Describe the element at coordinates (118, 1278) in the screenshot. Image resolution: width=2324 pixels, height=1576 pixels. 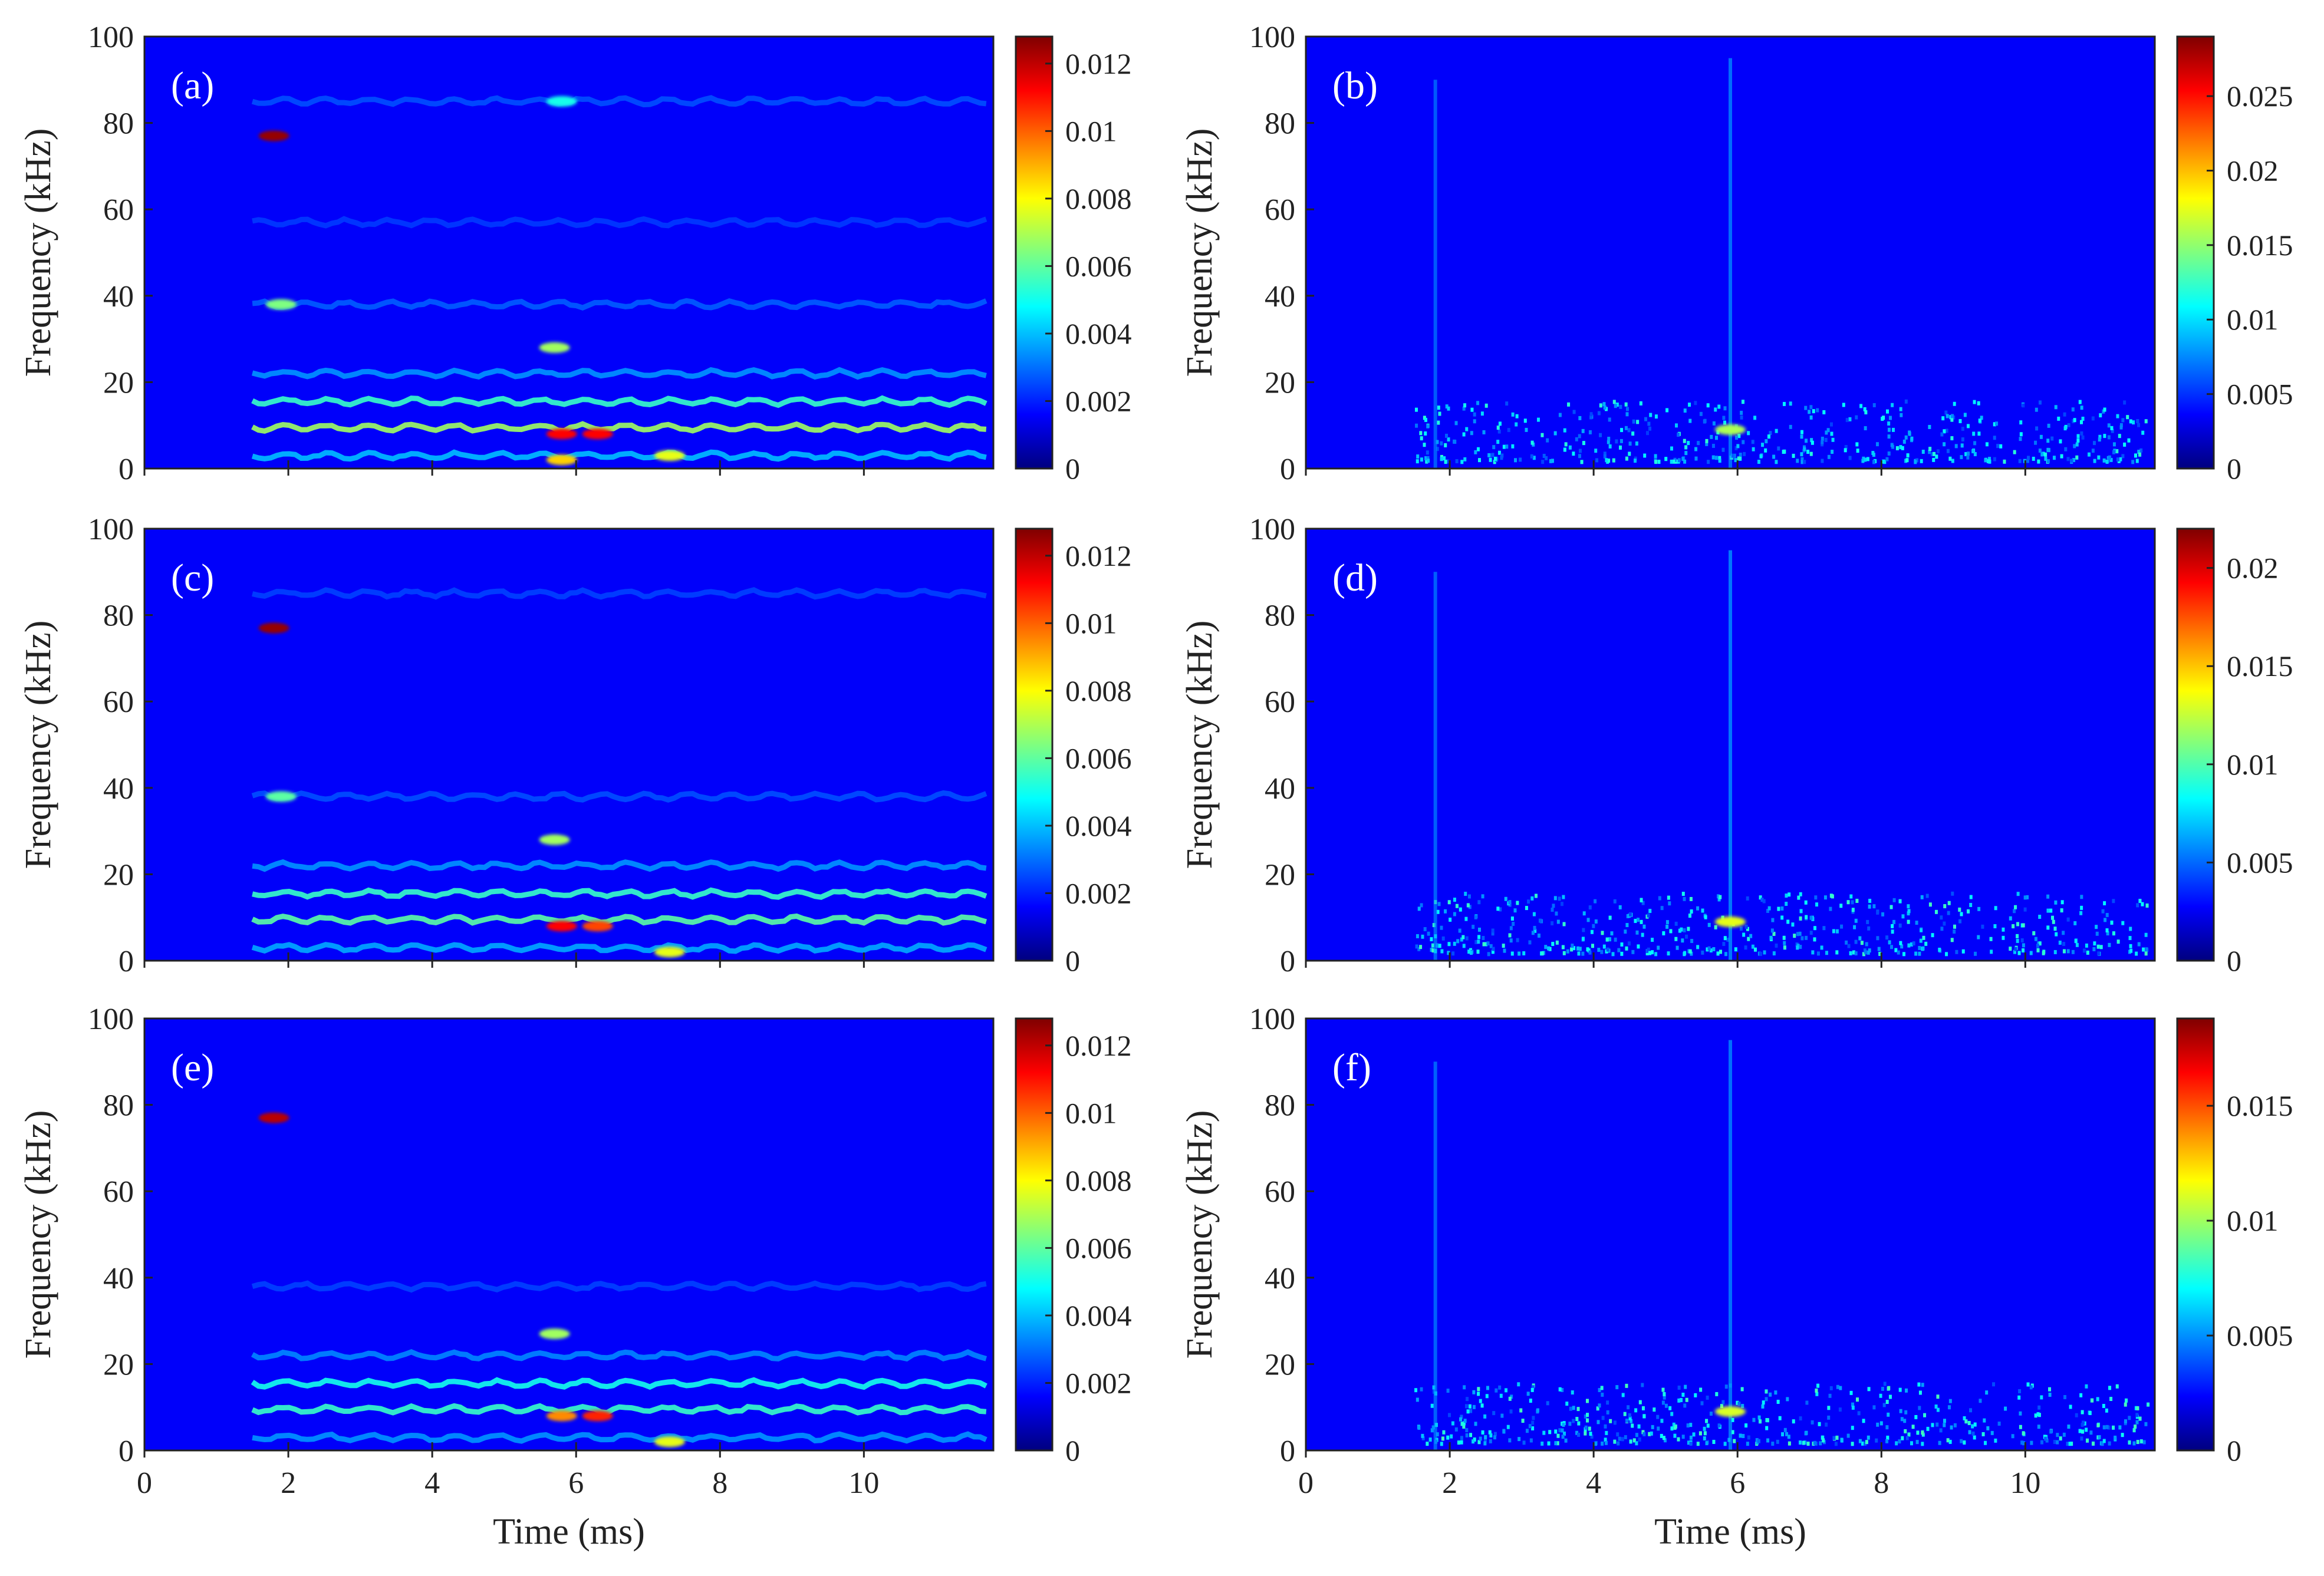
I see `y-tick-label: 40` at that location.